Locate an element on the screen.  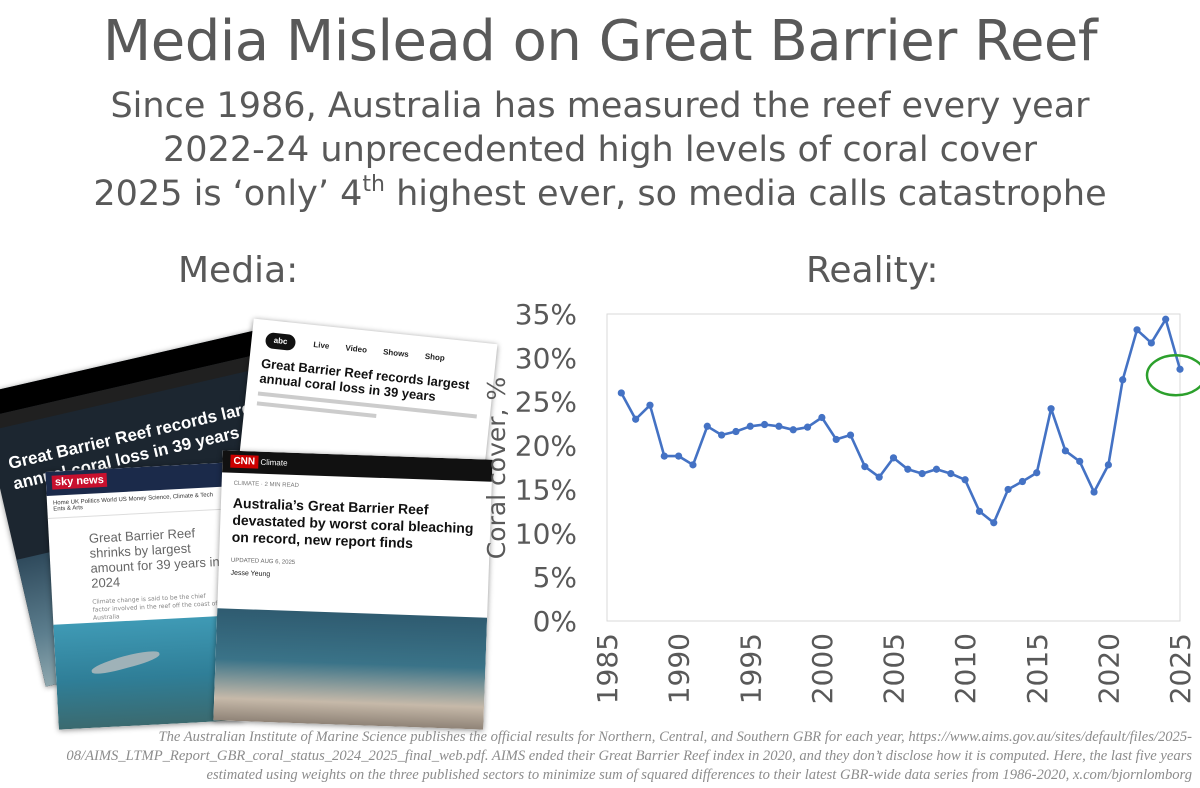
subtitle-line-3-start: 2025 is ‘only’ 4 is located at coordinates (228, 194).